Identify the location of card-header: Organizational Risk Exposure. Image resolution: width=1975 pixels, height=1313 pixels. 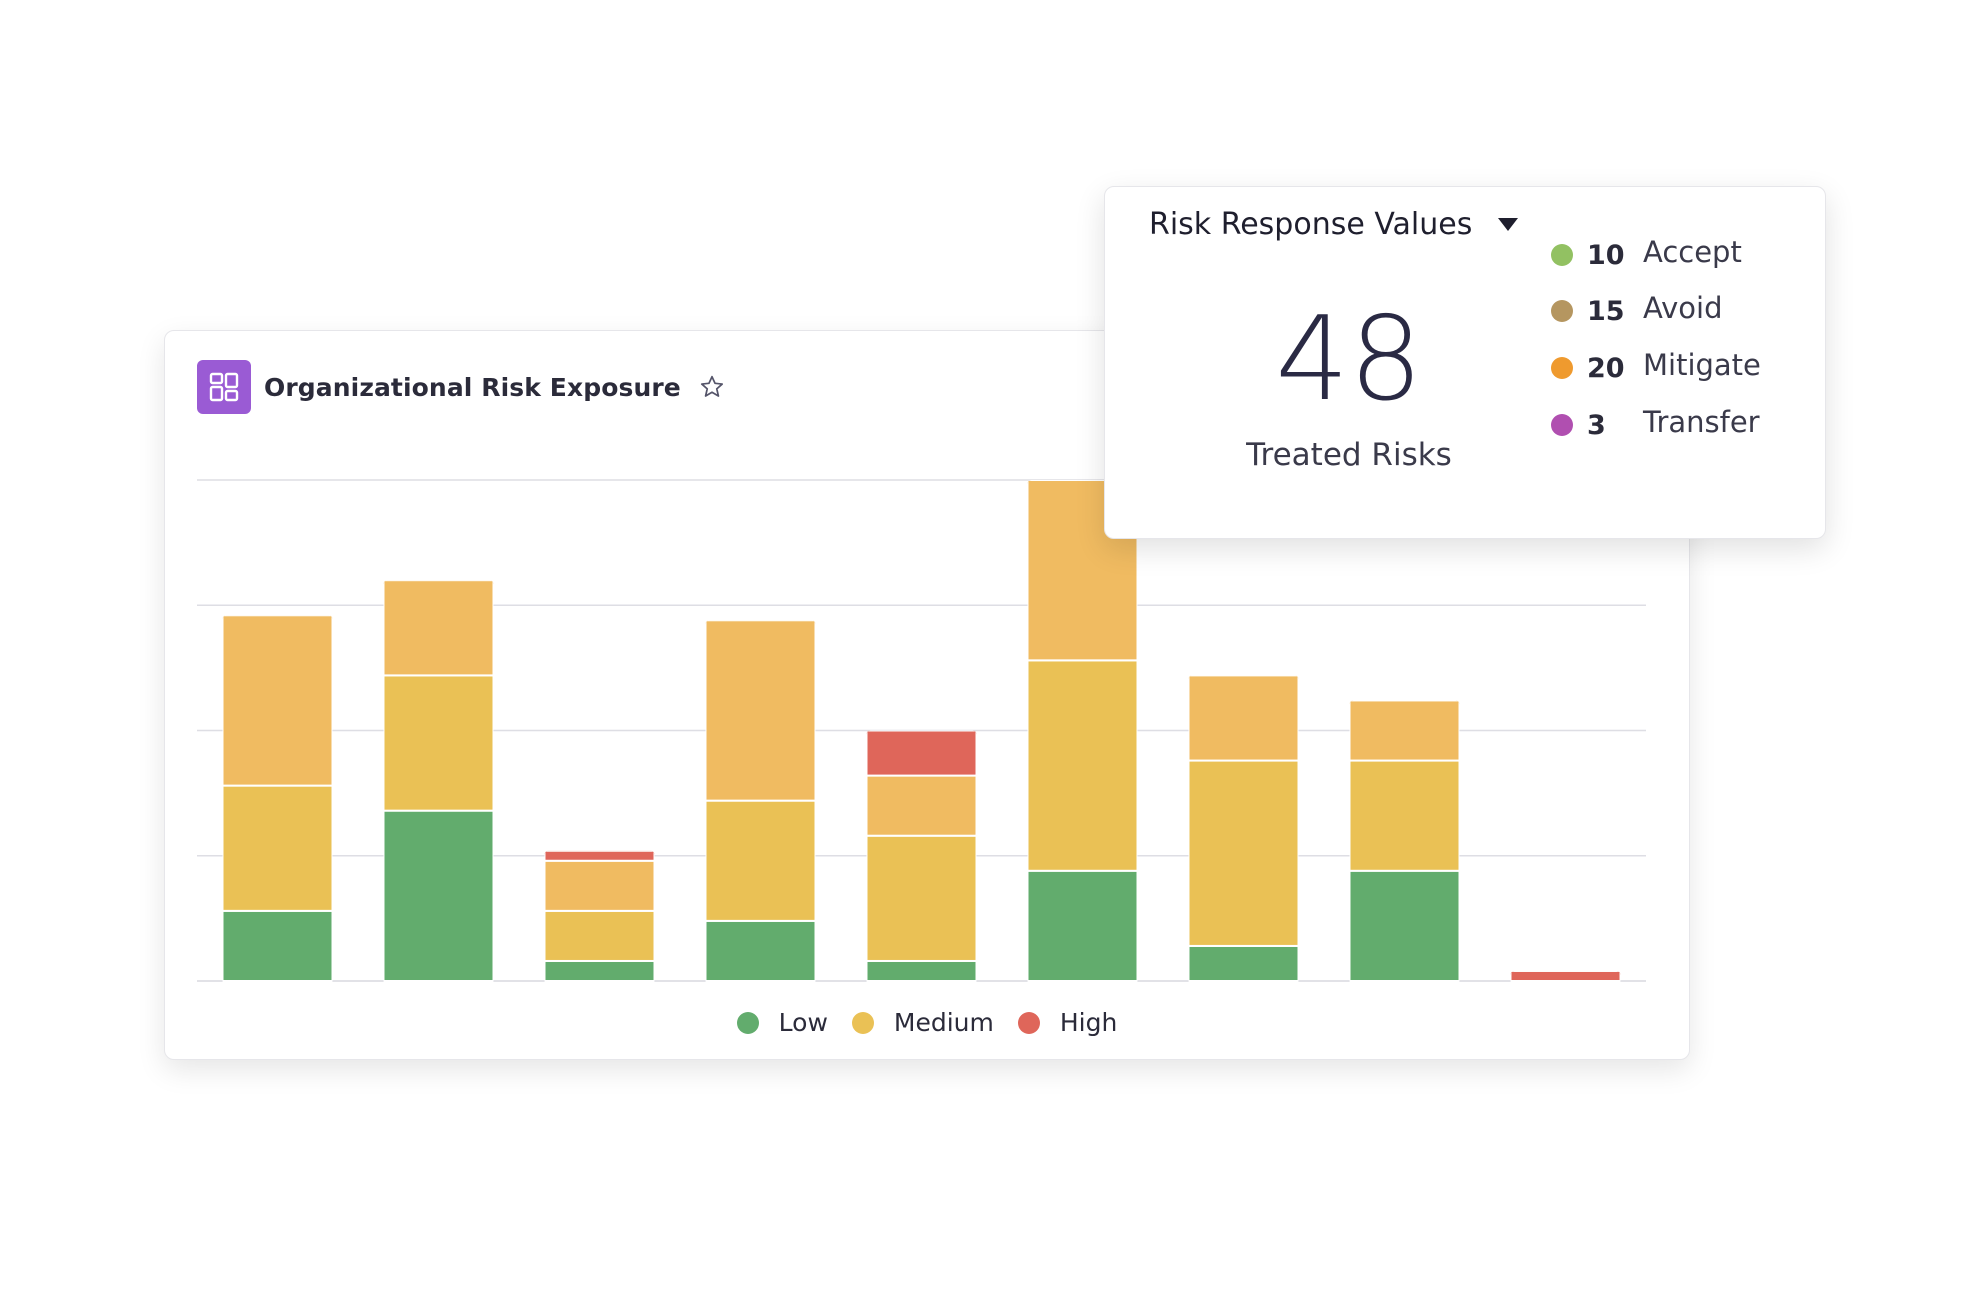
(462, 387).